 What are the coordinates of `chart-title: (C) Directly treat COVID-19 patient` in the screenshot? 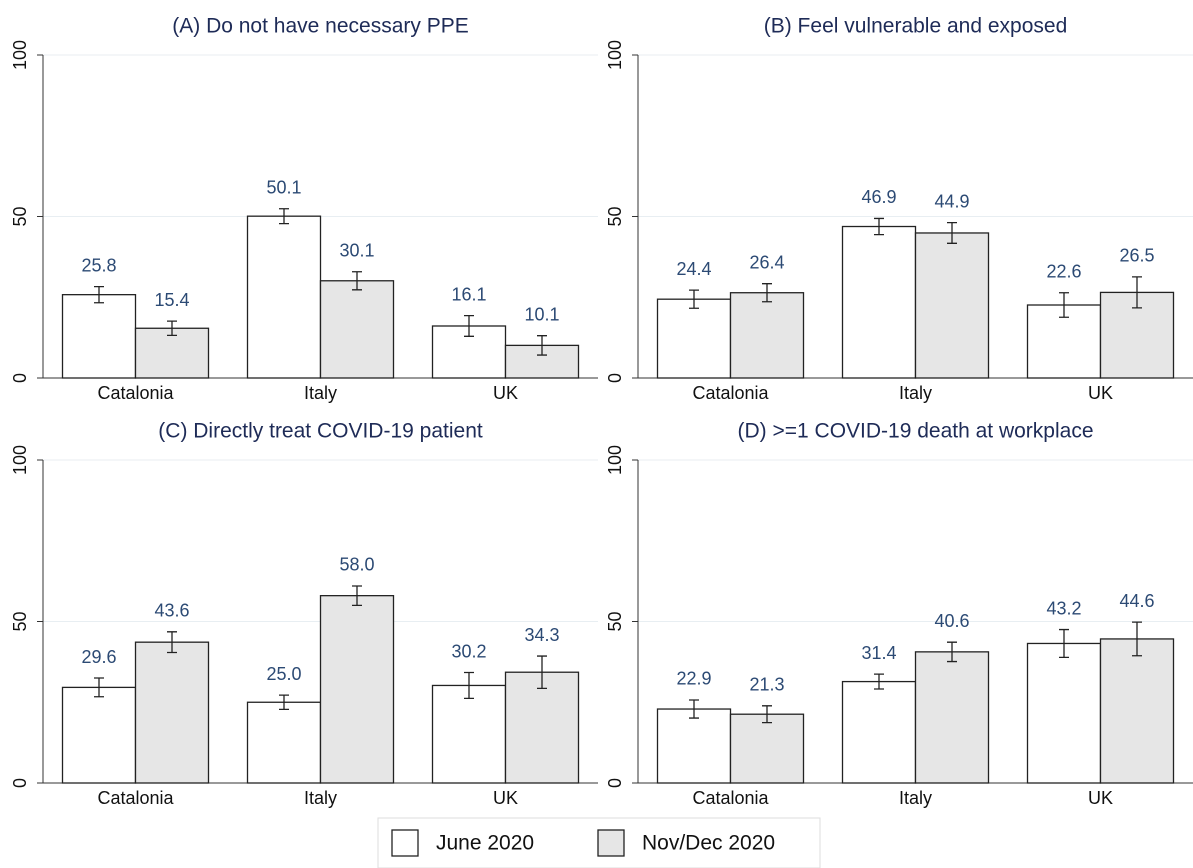 It's located at (320, 431).